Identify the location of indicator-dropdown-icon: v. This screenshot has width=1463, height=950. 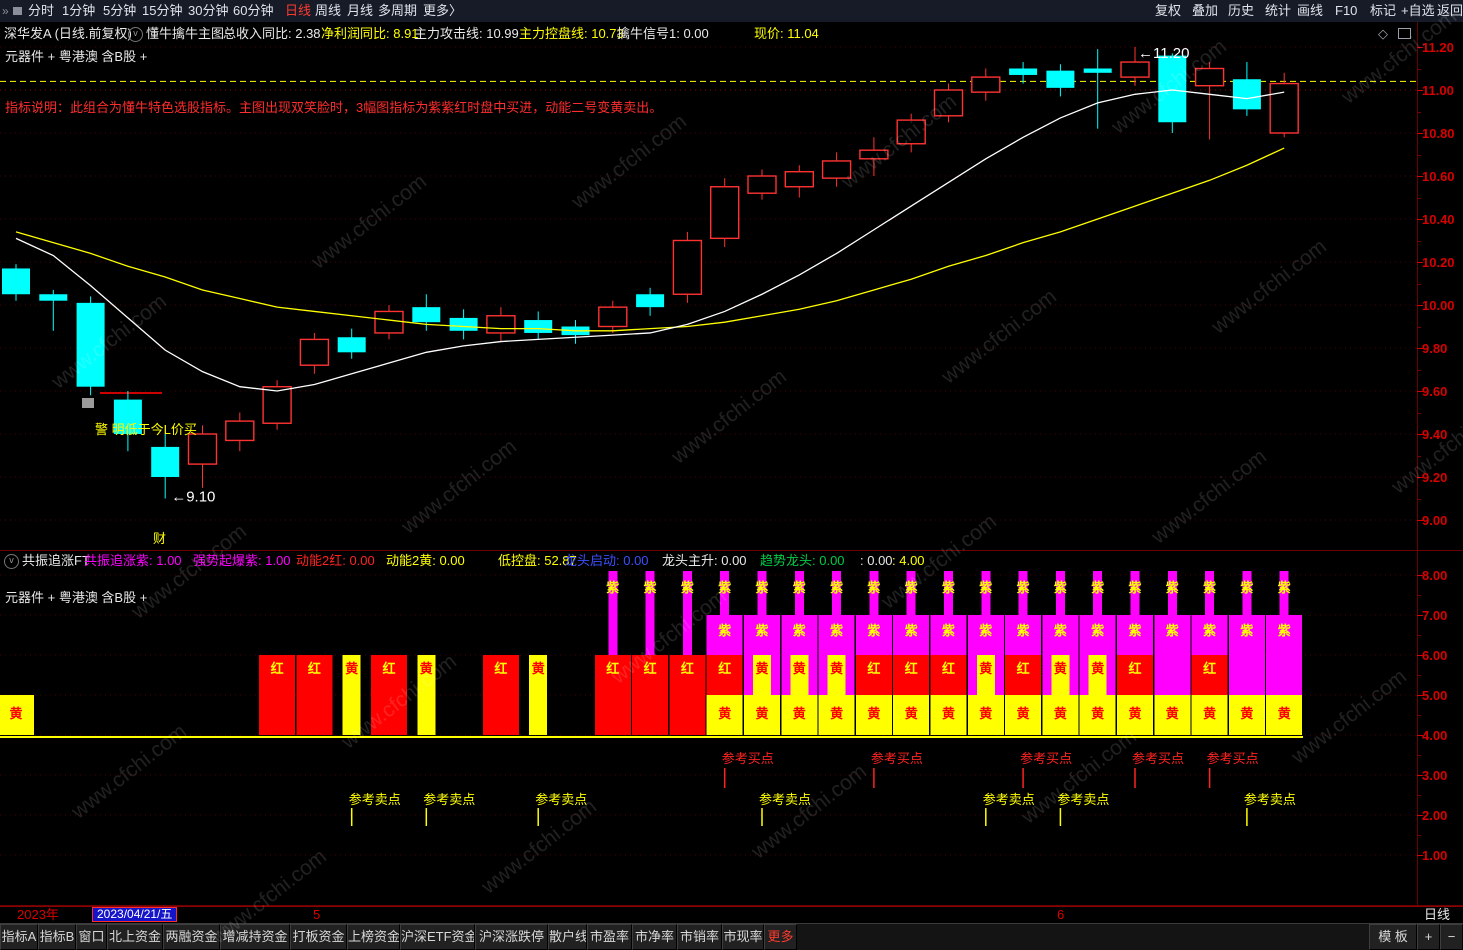
(135, 34).